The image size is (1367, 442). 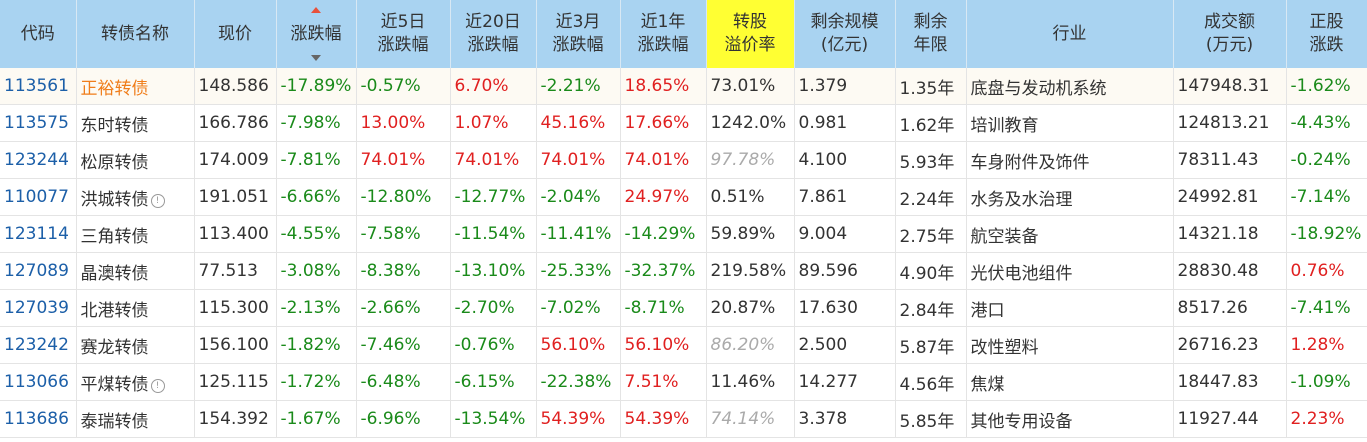 I want to click on cell-premium: 97.78%, so click(x=750, y=160).